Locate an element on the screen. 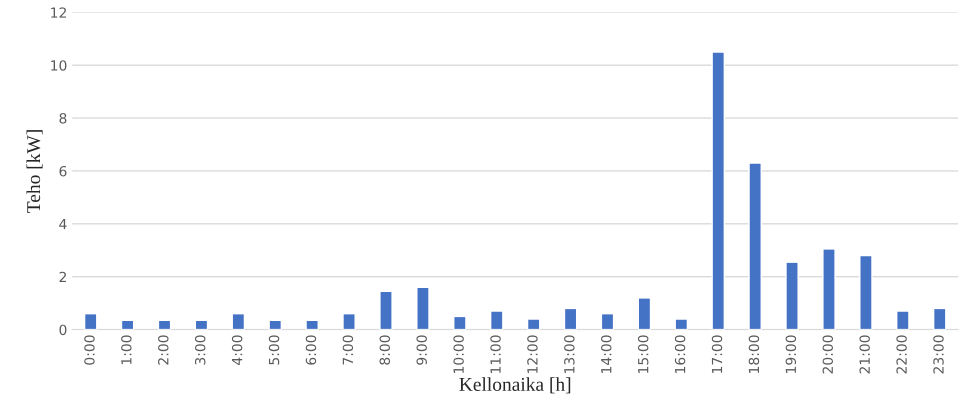 This screenshot has height=412, width=963. x-tick-label: 6:00 is located at coordinates (311, 350).